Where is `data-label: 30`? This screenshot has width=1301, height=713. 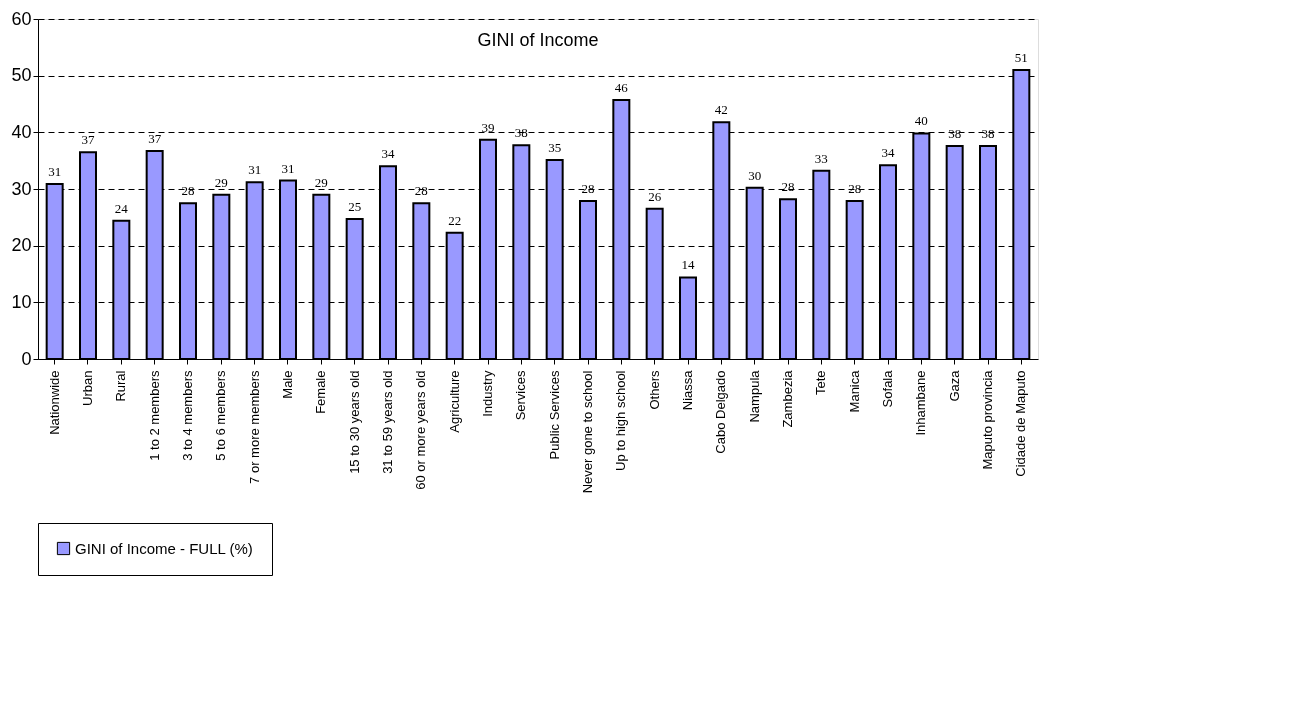
data-label: 30 is located at coordinates (755, 175).